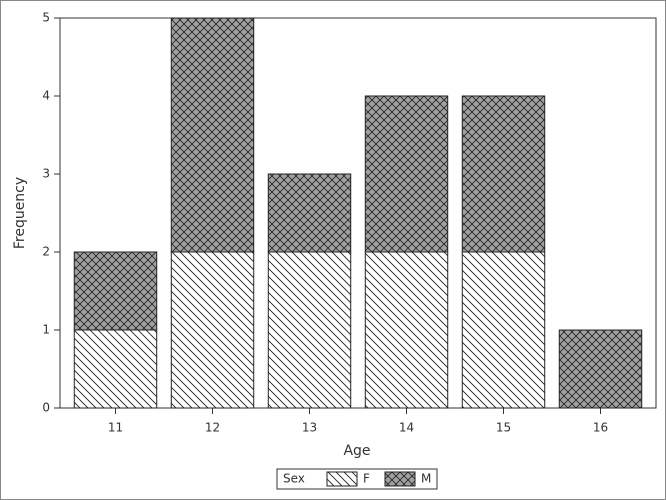 This screenshot has width=666, height=500. I want to click on x-tick-label: 14, so click(406, 428).